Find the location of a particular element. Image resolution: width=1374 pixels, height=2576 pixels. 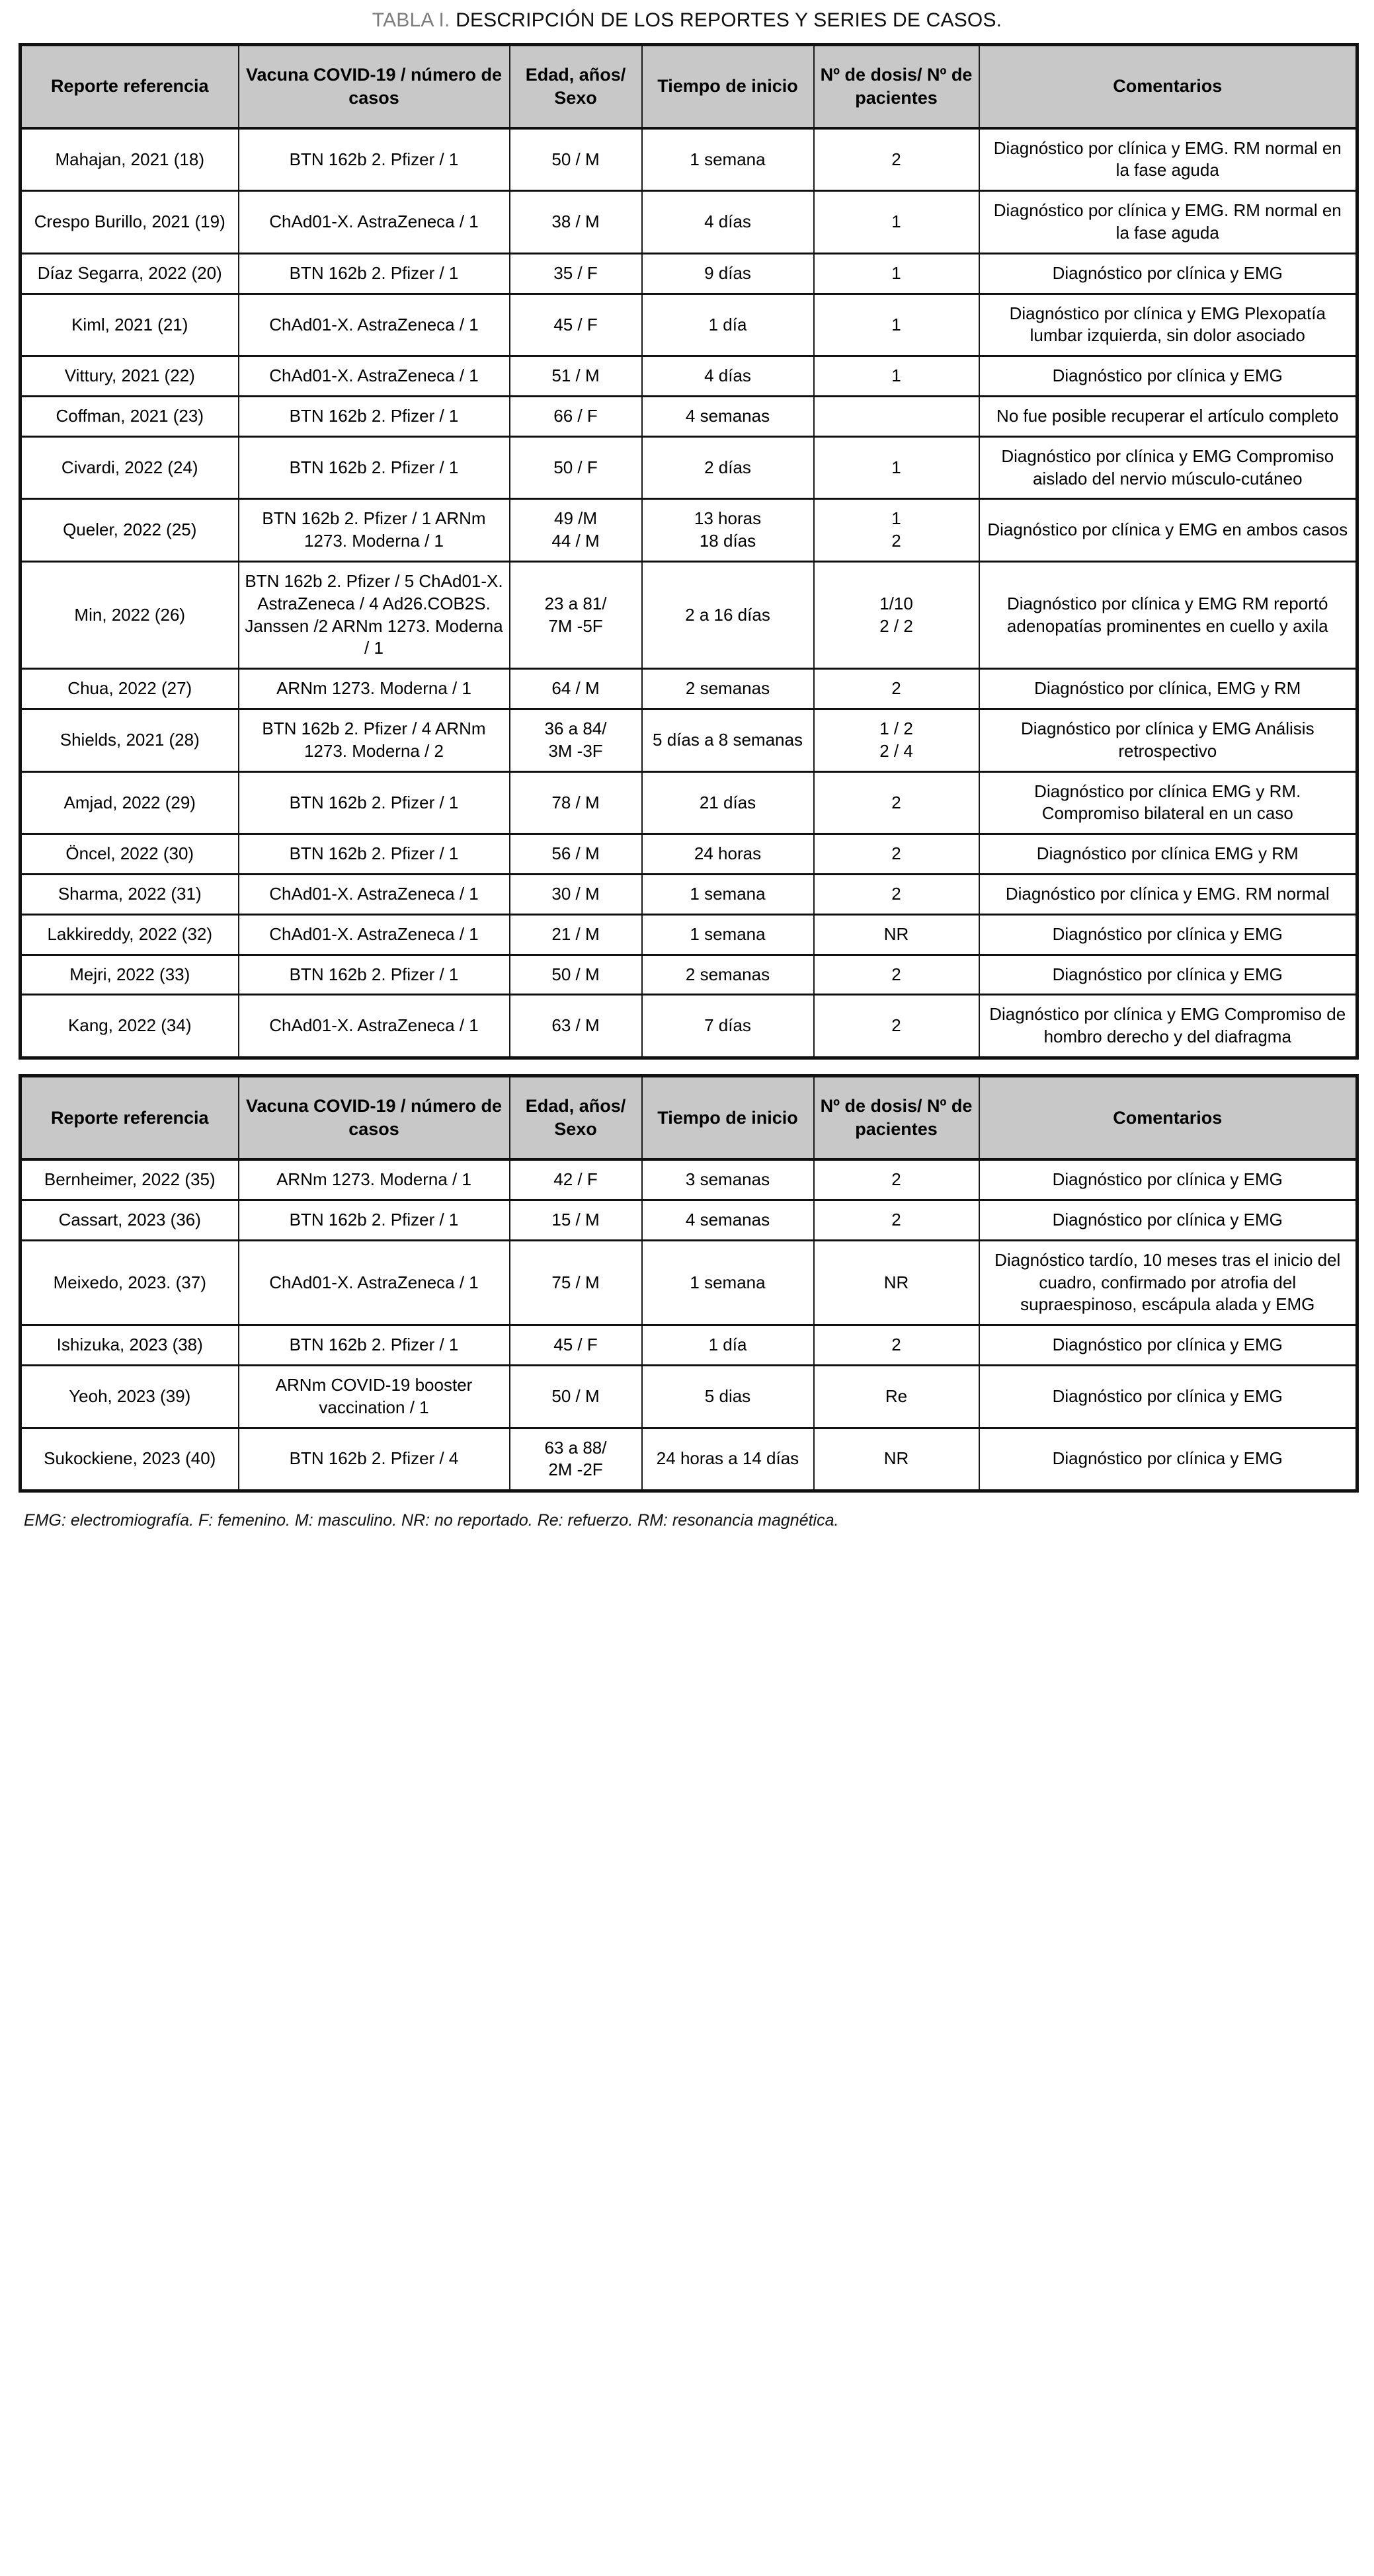

cell-reporte-line: Cassart, 2023 (36) is located at coordinates (129, 1219).